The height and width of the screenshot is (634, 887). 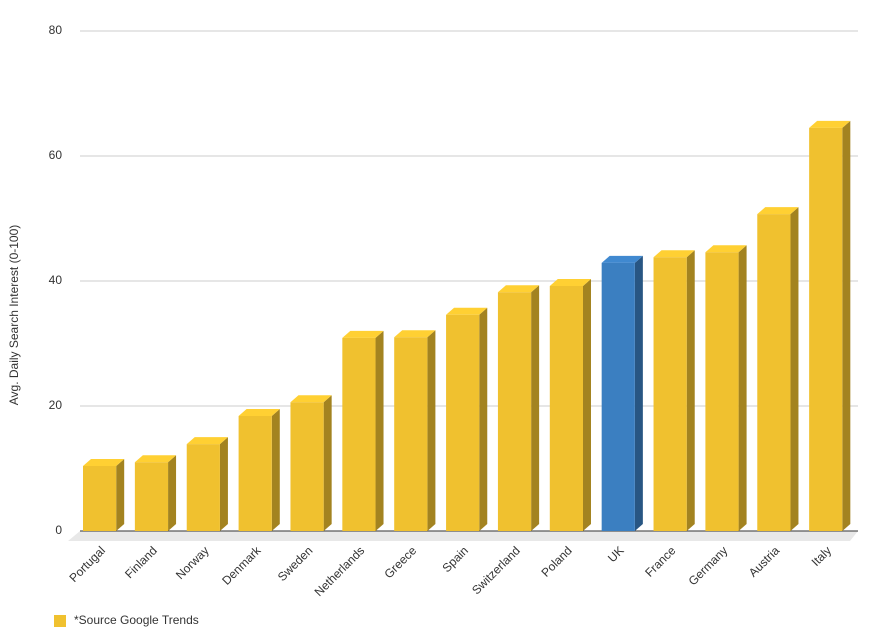 What do you see at coordinates (14, 315) in the screenshot?
I see `y-axis-label: Avg. Daily Search Interest (0-100)` at bounding box center [14, 315].